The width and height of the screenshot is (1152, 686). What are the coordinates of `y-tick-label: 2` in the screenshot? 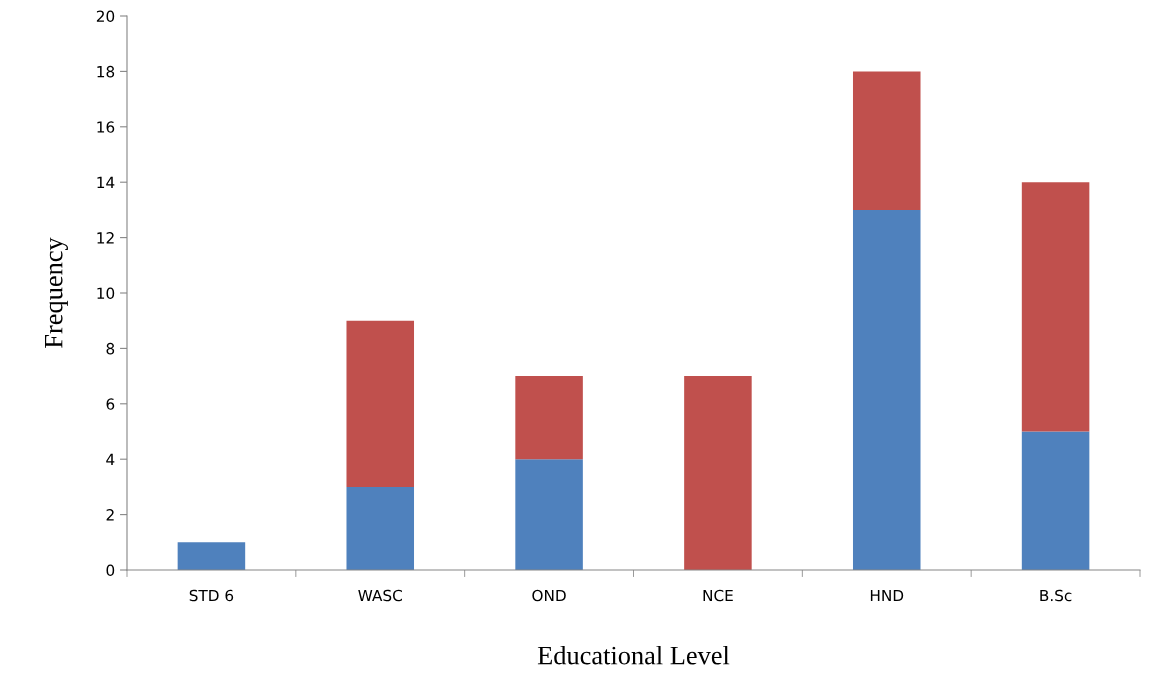 It's located at (110, 515).